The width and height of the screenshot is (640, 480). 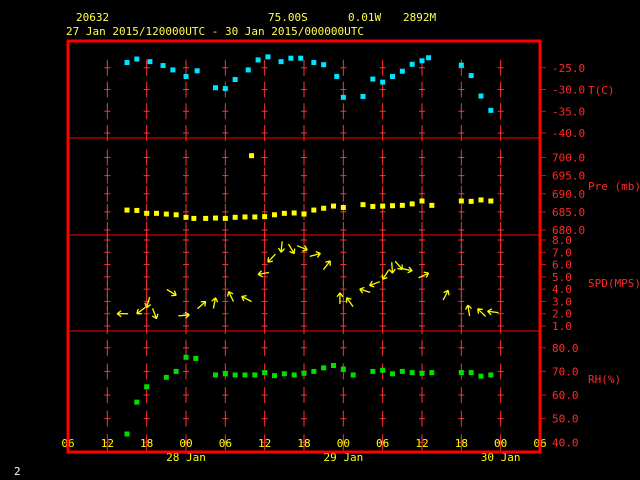 What do you see at coordinates (565, 371) in the screenshot?
I see `humidity-tick-label: 70.0` at bounding box center [565, 371].